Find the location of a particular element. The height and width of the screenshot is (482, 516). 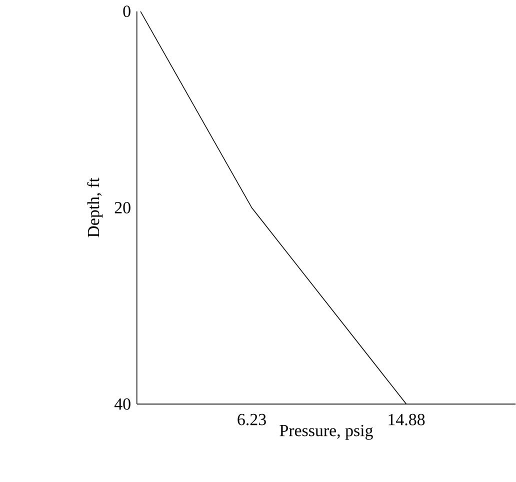

x-tick-label: 6.23 is located at coordinates (252, 420).